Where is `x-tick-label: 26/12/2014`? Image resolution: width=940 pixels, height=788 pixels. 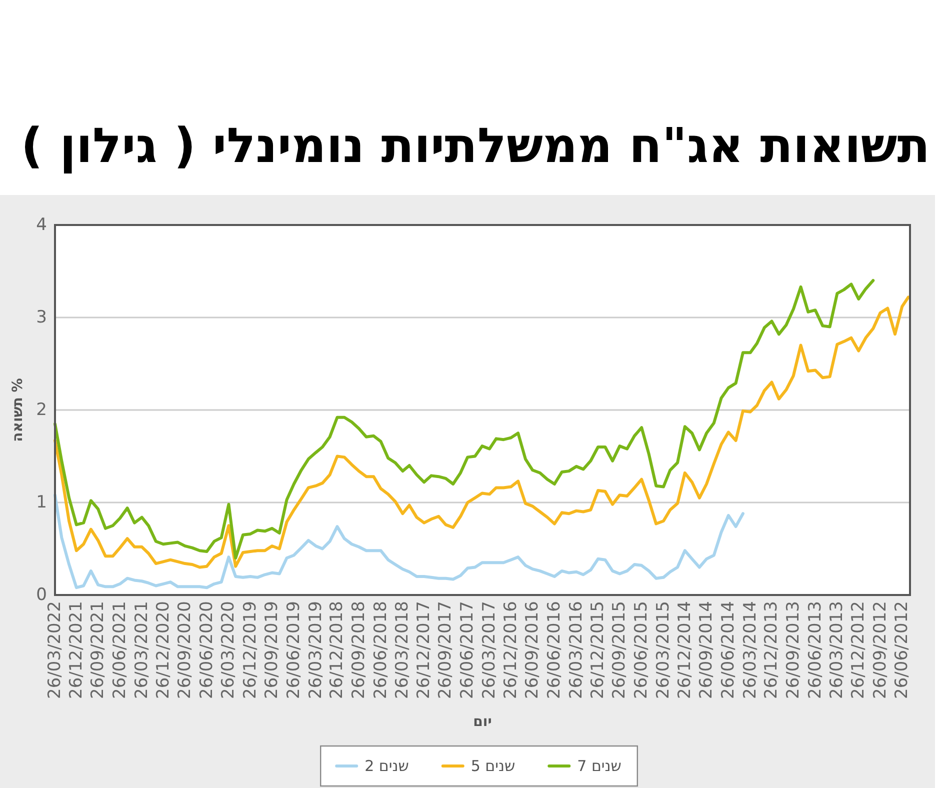 x-tick-label: 26/12/2014 is located at coordinates (684, 650).